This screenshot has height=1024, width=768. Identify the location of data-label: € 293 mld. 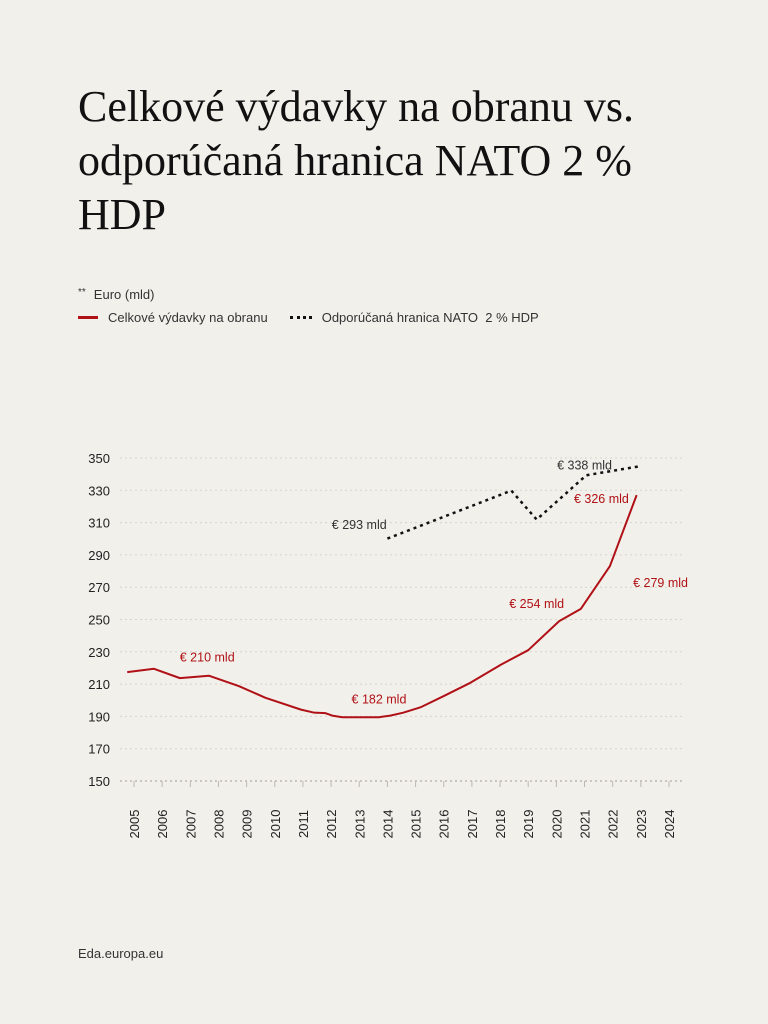
(359, 525).